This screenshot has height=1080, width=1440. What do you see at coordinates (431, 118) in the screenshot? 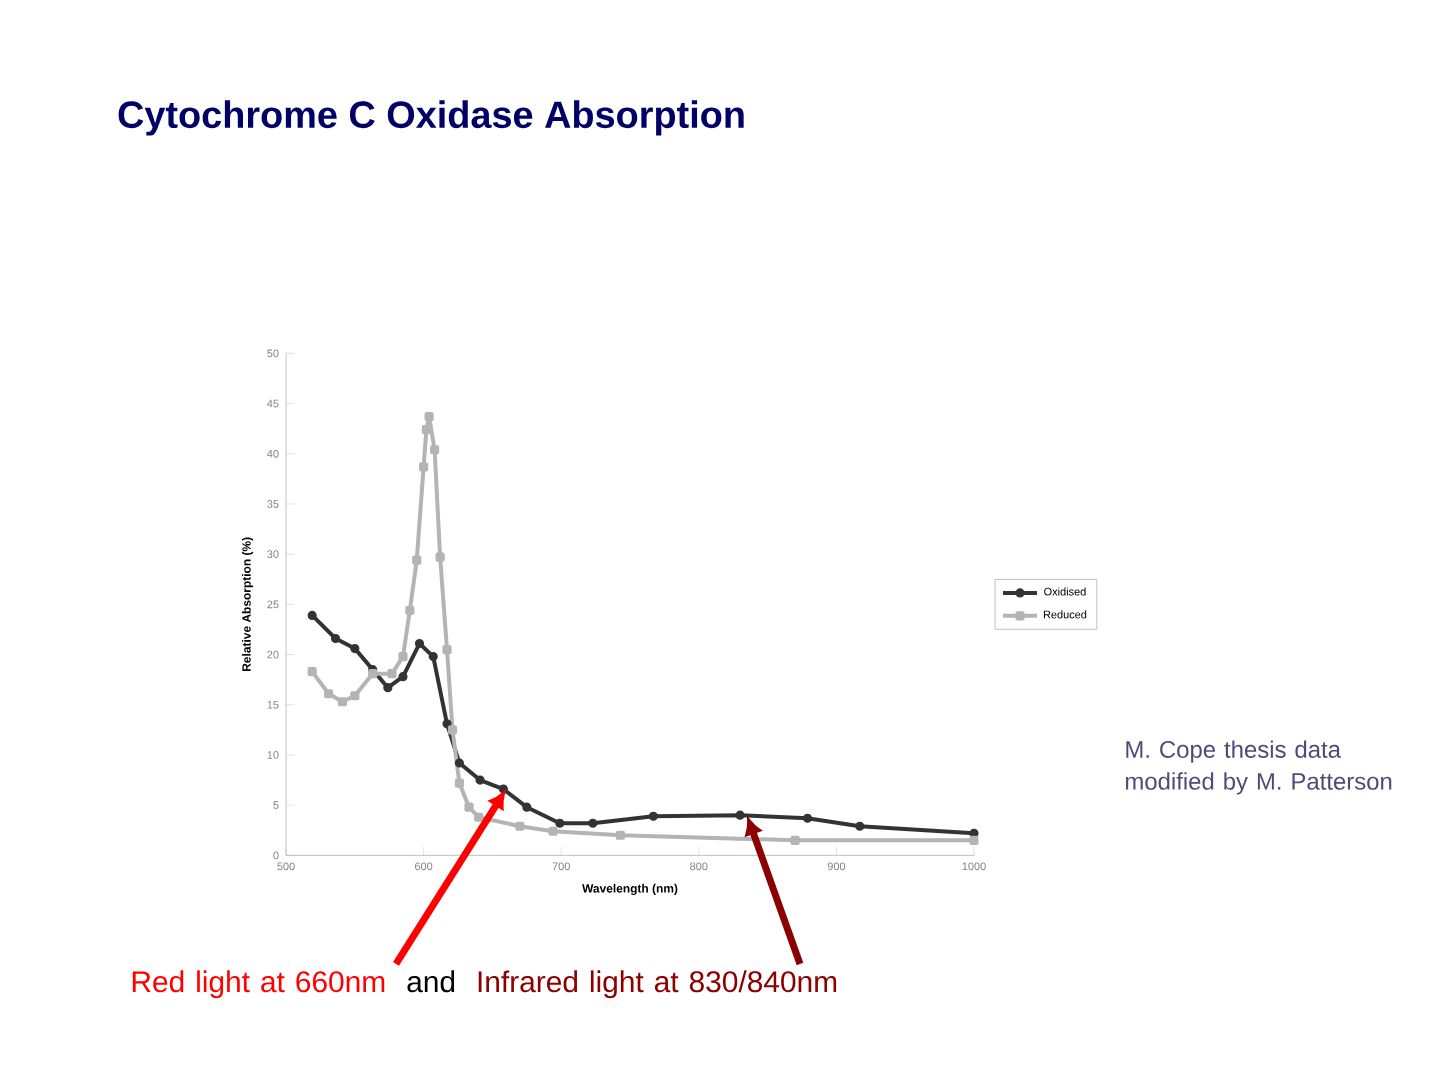
I see `chart-title: Cytochrome C Oxidase Absorption` at bounding box center [431, 118].